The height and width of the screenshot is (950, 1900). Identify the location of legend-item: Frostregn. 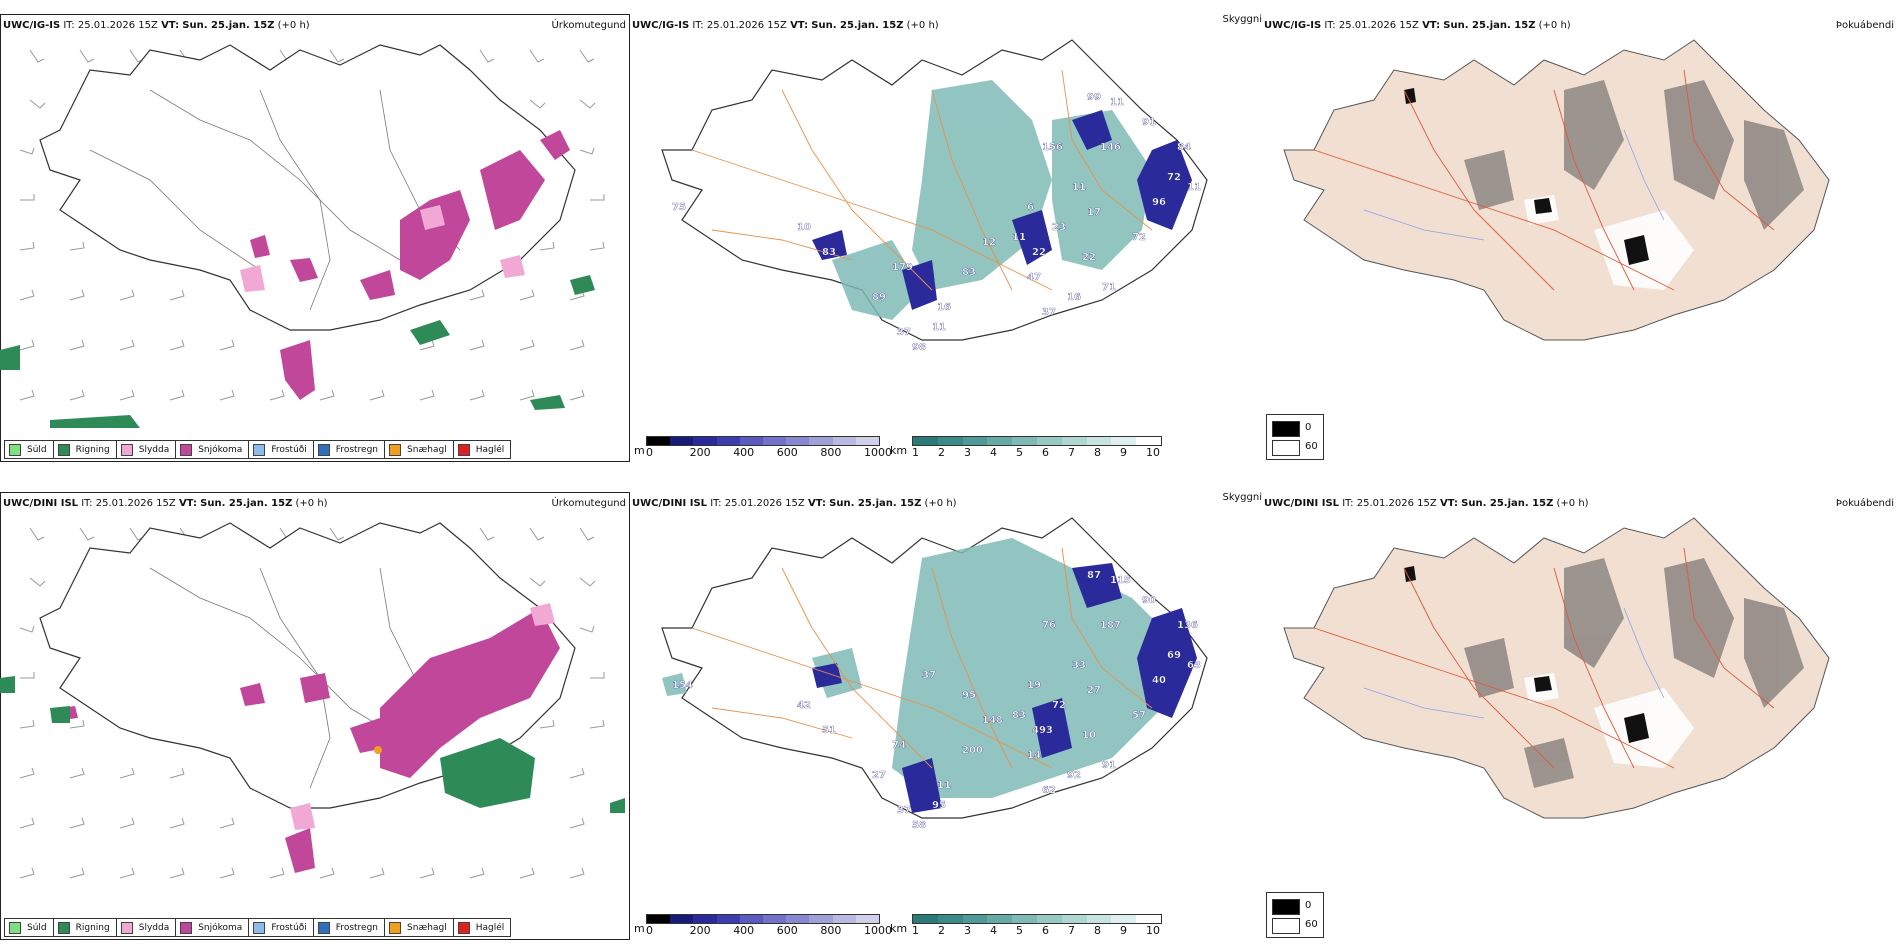
(349, 927).